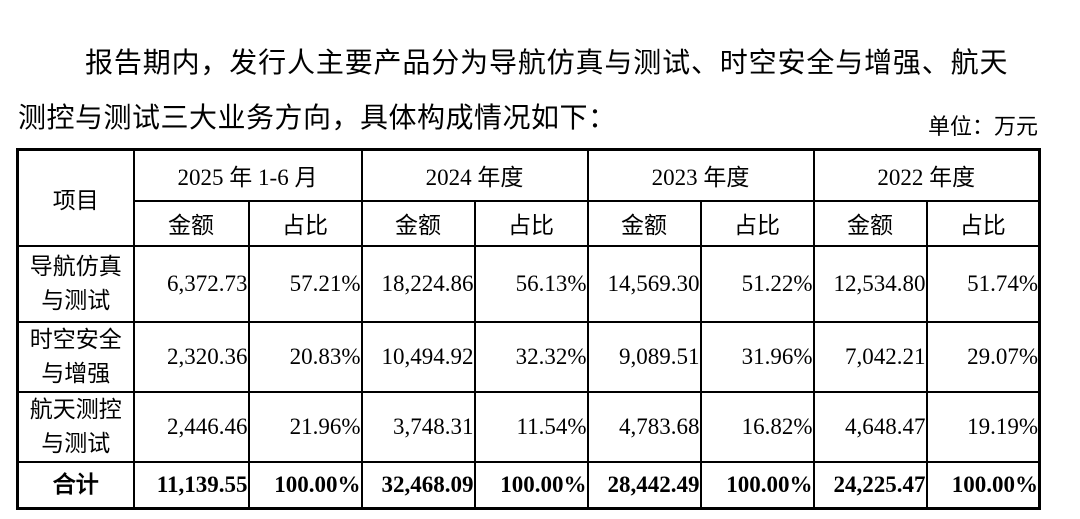  What do you see at coordinates (191, 283) in the screenshot?
I see `amount-cell: 6,372.73` at bounding box center [191, 283].